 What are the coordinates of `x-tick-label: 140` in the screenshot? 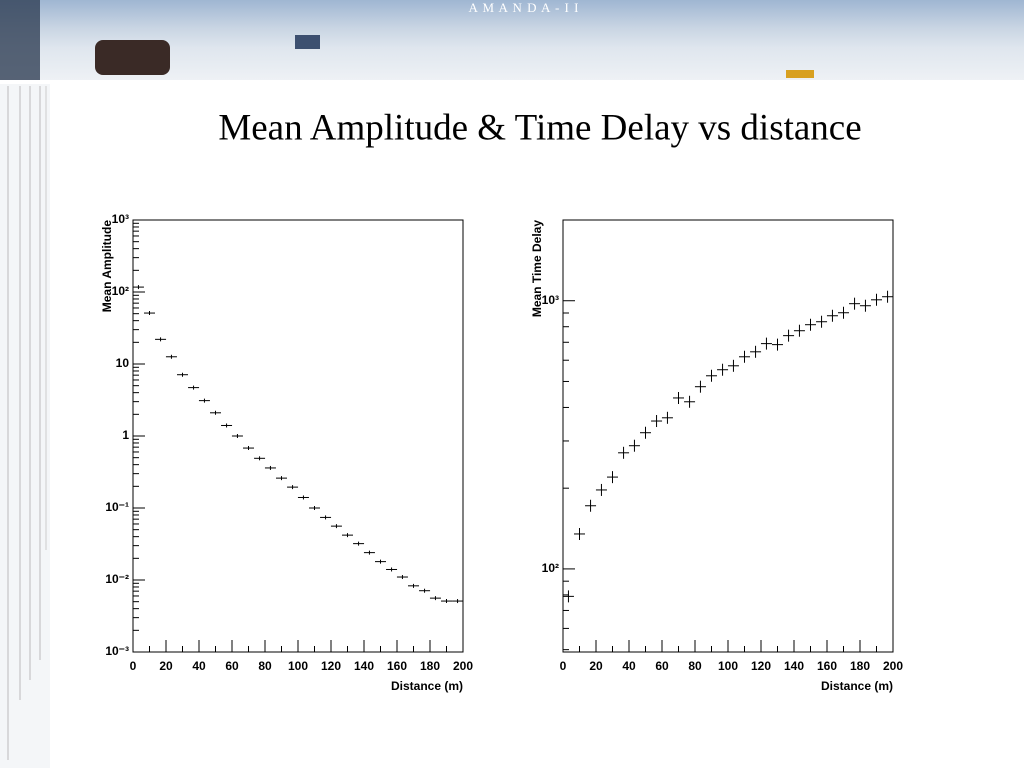 It's located at (364, 666).